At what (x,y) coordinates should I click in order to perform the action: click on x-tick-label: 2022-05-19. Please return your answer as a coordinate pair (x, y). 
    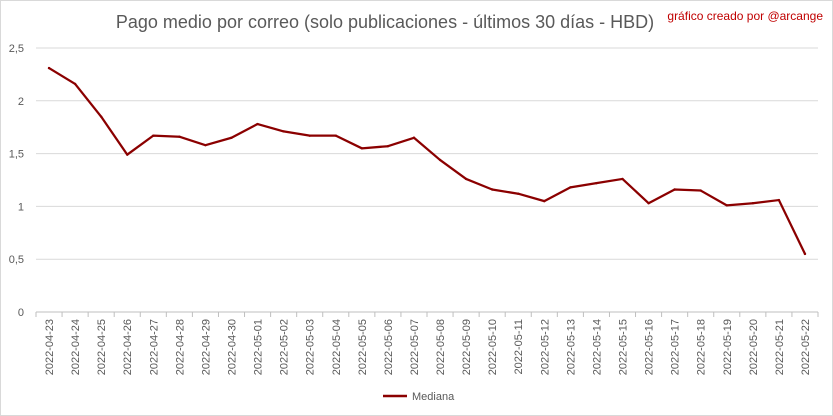
    Looking at the image, I should click on (728, 347).